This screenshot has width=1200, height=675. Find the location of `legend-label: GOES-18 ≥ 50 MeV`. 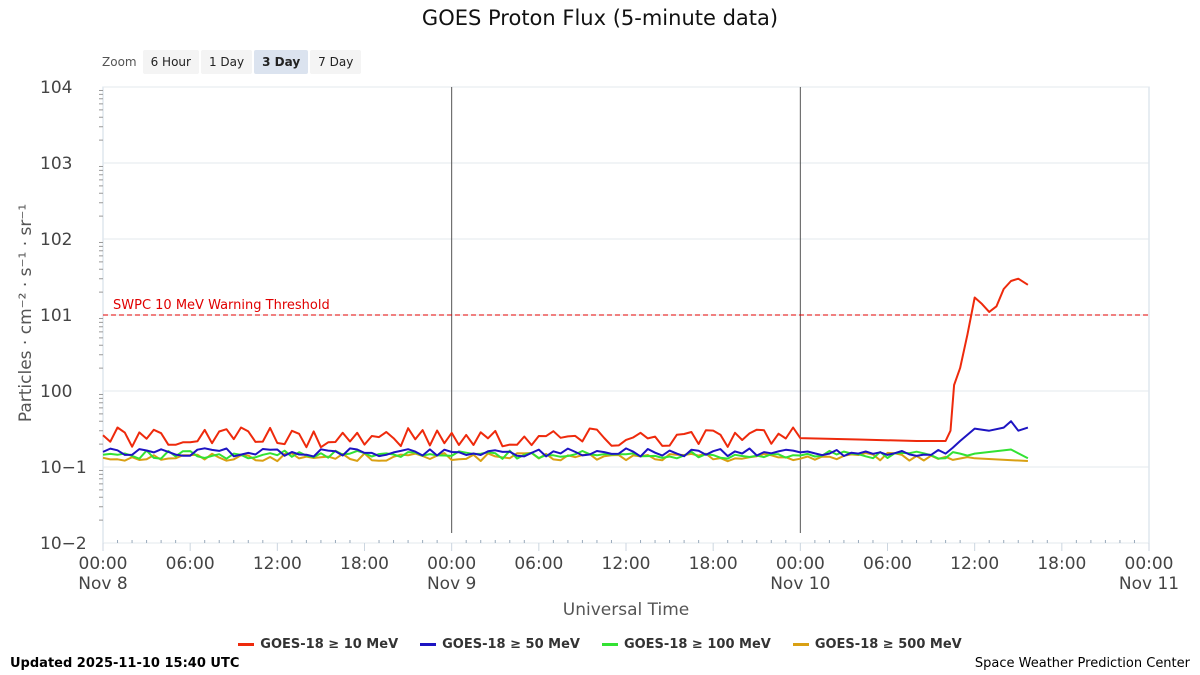

legend-label: GOES-18 ≥ 50 MeV is located at coordinates (511, 644).